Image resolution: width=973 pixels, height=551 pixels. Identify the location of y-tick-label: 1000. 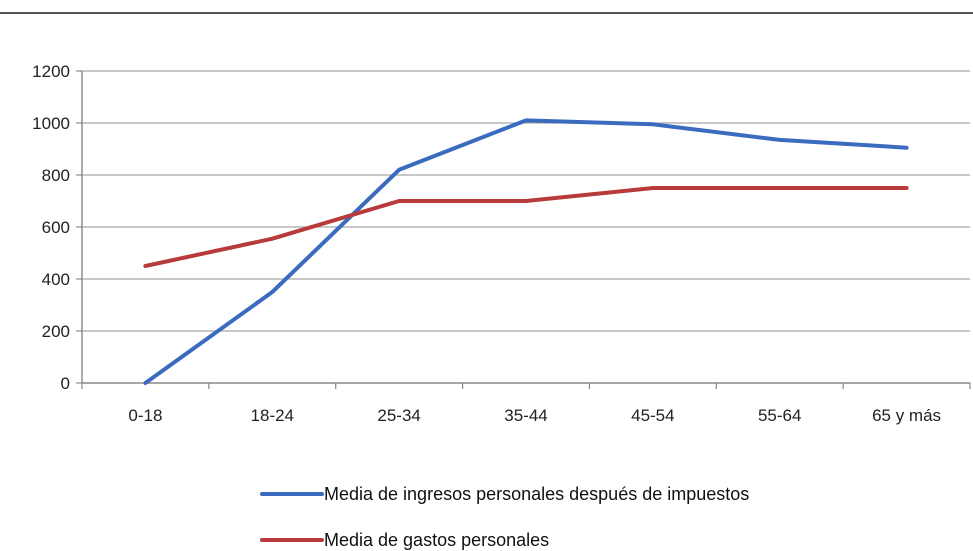
(51, 123).